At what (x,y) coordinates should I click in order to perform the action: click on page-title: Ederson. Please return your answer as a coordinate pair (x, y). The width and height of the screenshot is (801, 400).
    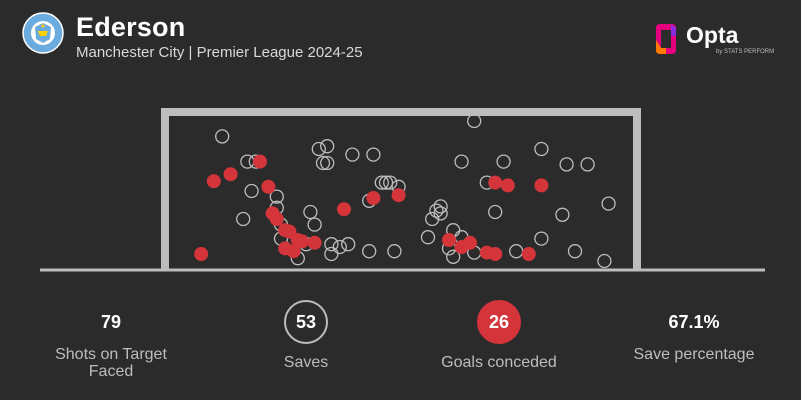
    Looking at the image, I should click on (131, 27).